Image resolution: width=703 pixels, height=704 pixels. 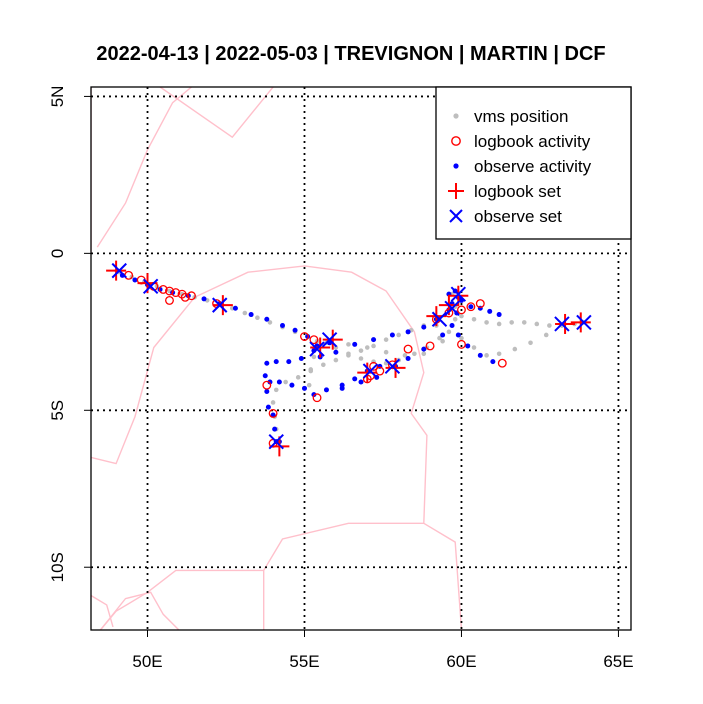 What do you see at coordinates (57, 253) in the screenshot?
I see `y-tick-label: 0` at bounding box center [57, 253].